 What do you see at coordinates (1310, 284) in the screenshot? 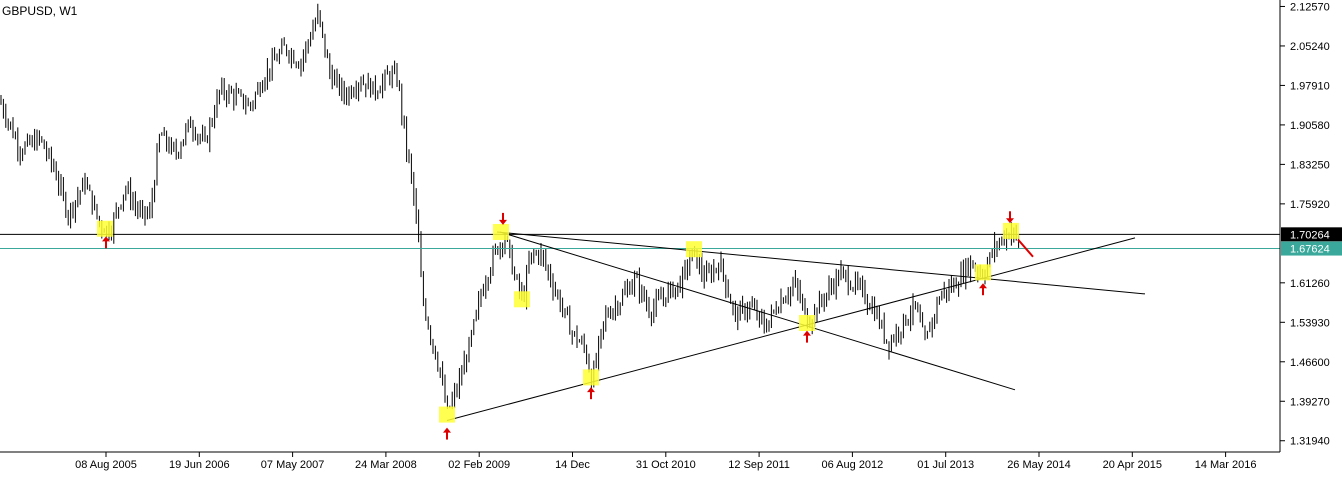
I see `y-tick-label: 1.61260` at bounding box center [1310, 284].